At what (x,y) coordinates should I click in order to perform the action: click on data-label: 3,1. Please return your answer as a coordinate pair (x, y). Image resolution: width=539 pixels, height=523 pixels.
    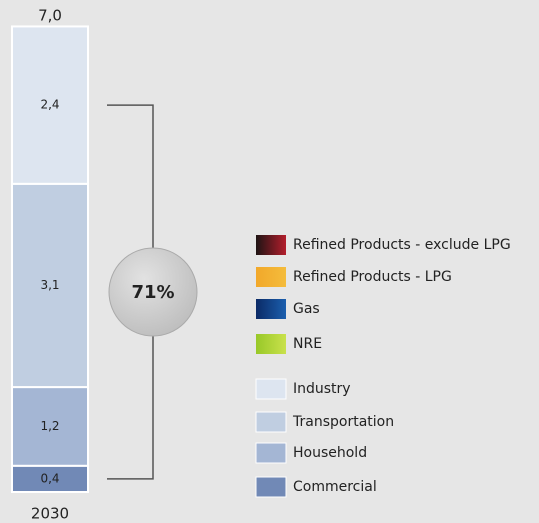
    Looking at the image, I should click on (49, 285).